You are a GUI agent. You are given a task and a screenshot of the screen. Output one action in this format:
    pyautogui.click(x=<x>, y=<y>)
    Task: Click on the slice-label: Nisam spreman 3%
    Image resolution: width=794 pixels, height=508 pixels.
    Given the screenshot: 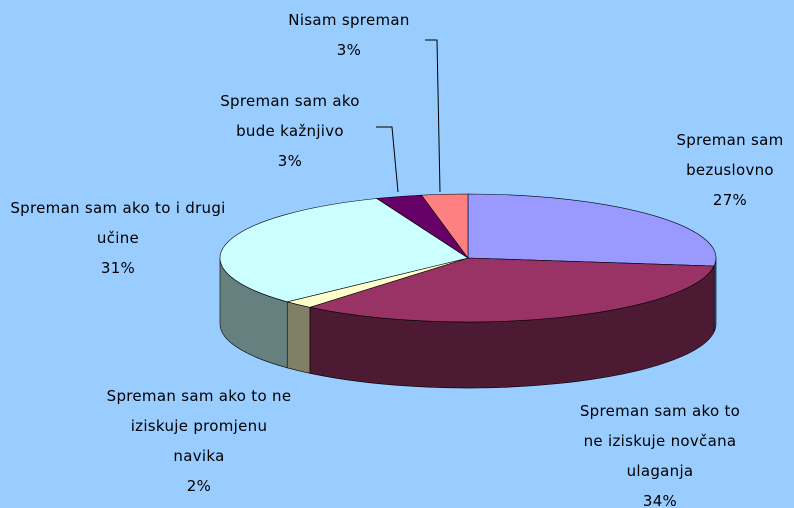 What is the action you would take?
    pyautogui.click(x=349, y=35)
    